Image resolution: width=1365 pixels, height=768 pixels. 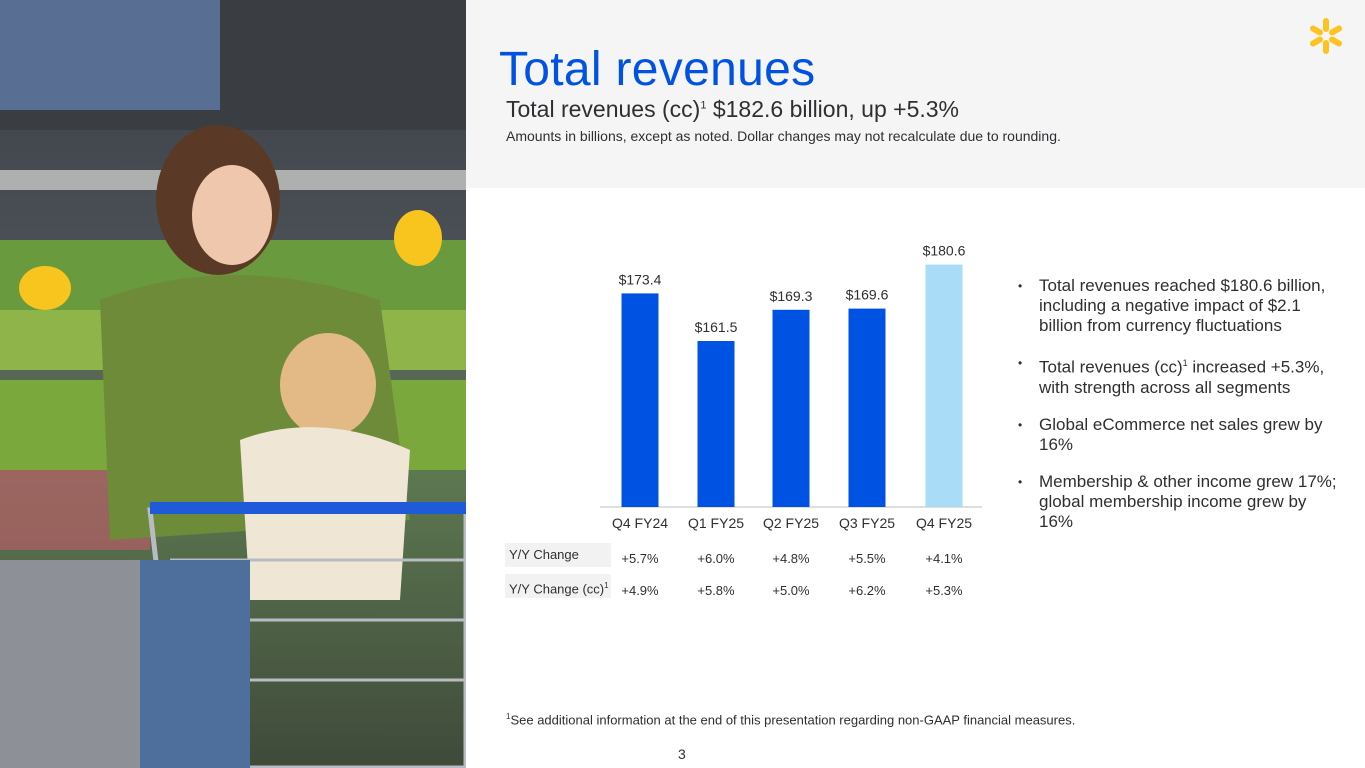 What do you see at coordinates (867, 523) in the screenshot?
I see `x-tick-label: Q3 FY25` at bounding box center [867, 523].